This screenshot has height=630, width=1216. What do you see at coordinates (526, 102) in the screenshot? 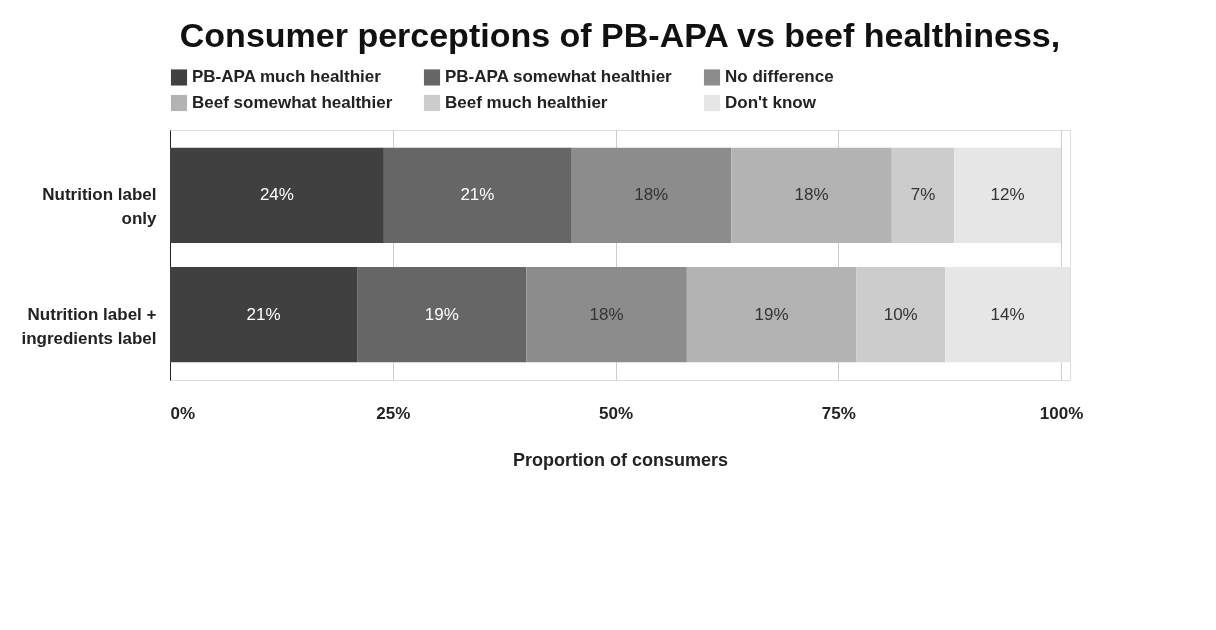
I see `legend-label: Beef much healthier` at bounding box center [526, 102].